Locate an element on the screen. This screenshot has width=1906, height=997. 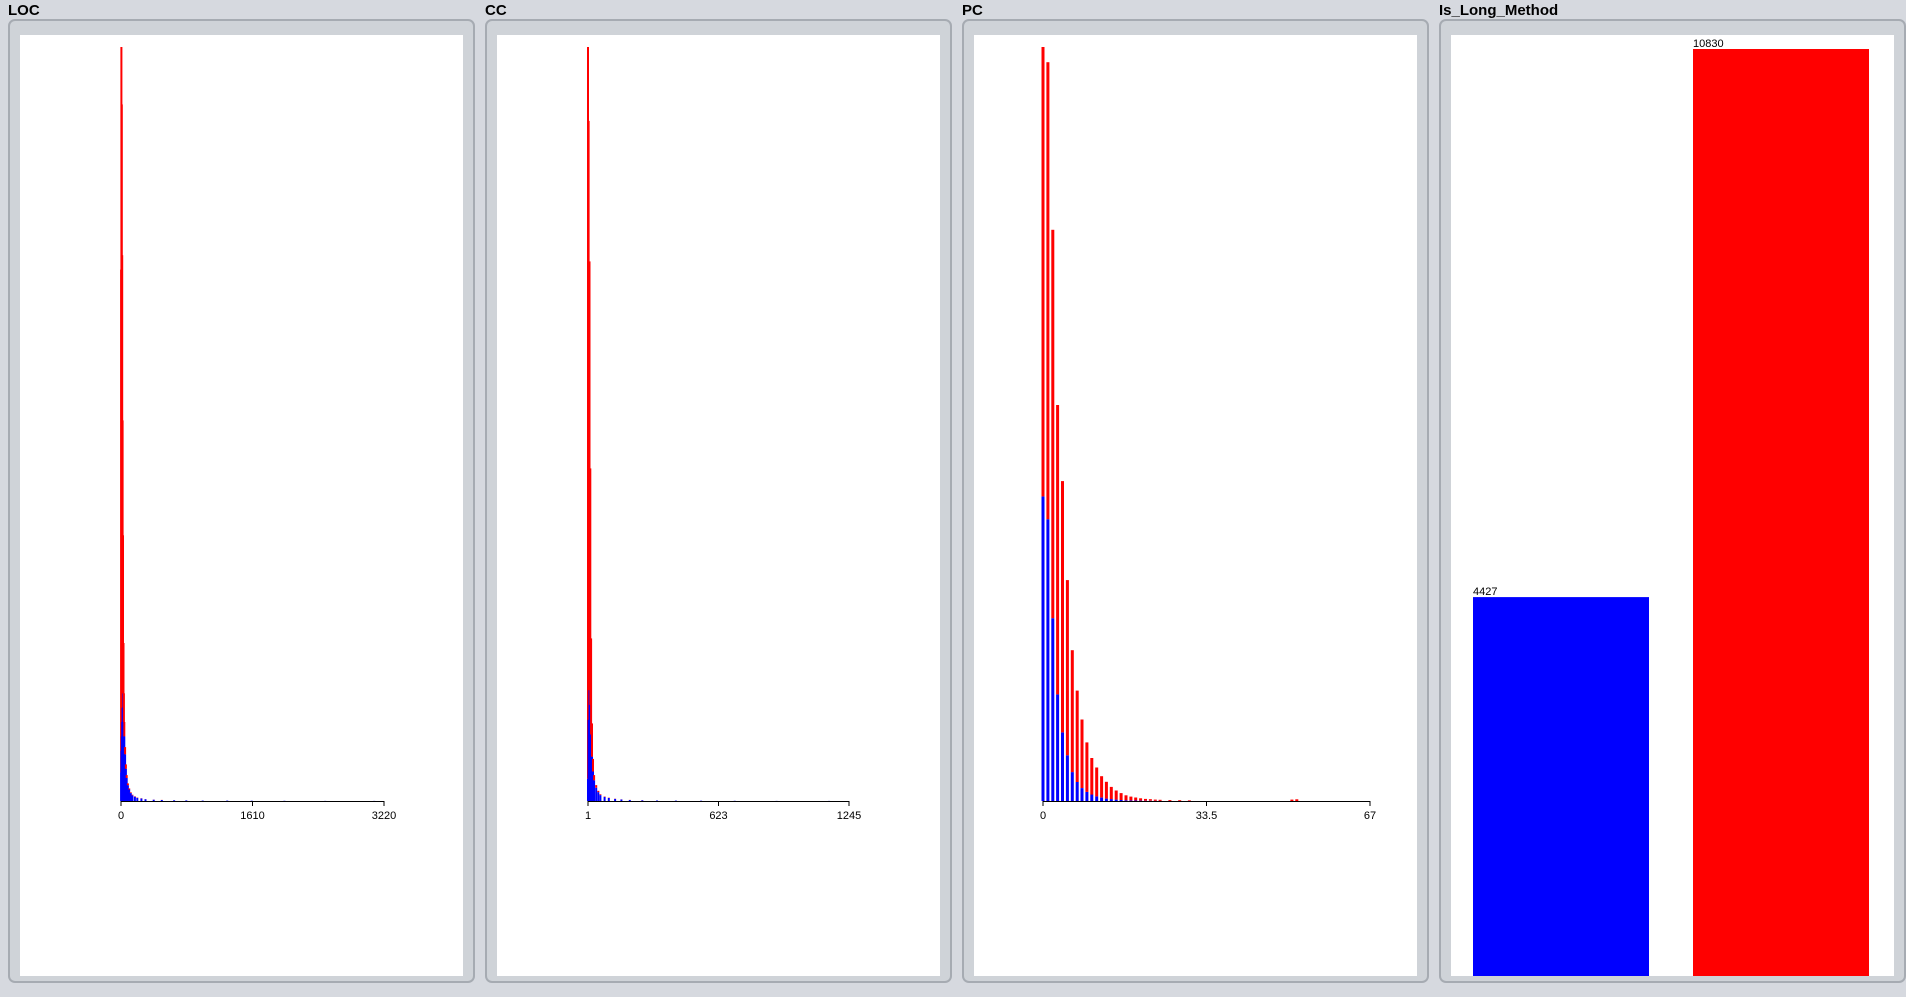
x-tick-label: 3220 is located at coordinates (384, 816).